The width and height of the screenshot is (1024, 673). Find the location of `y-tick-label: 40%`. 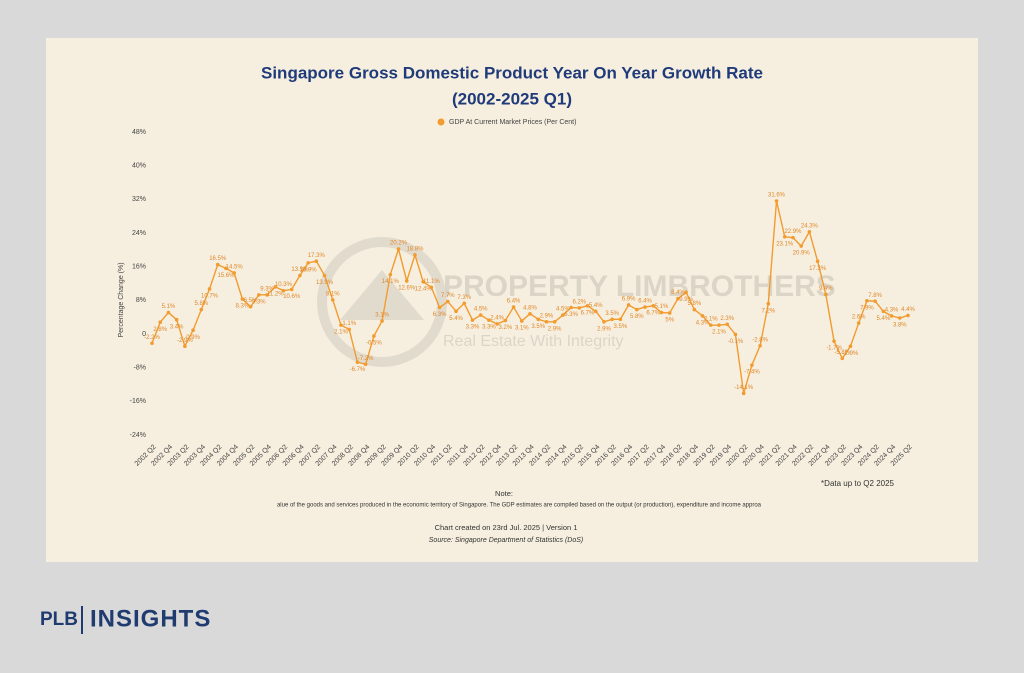

y-tick-label: 40% is located at coordinates (139, 166).